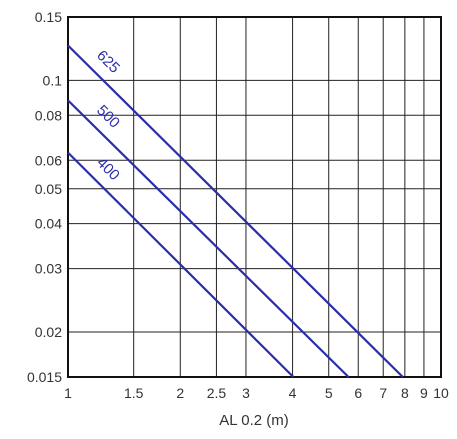 This screenshot has width=457, height=439. I want to click on x-tick-label-8: 8, so click(405, 393).